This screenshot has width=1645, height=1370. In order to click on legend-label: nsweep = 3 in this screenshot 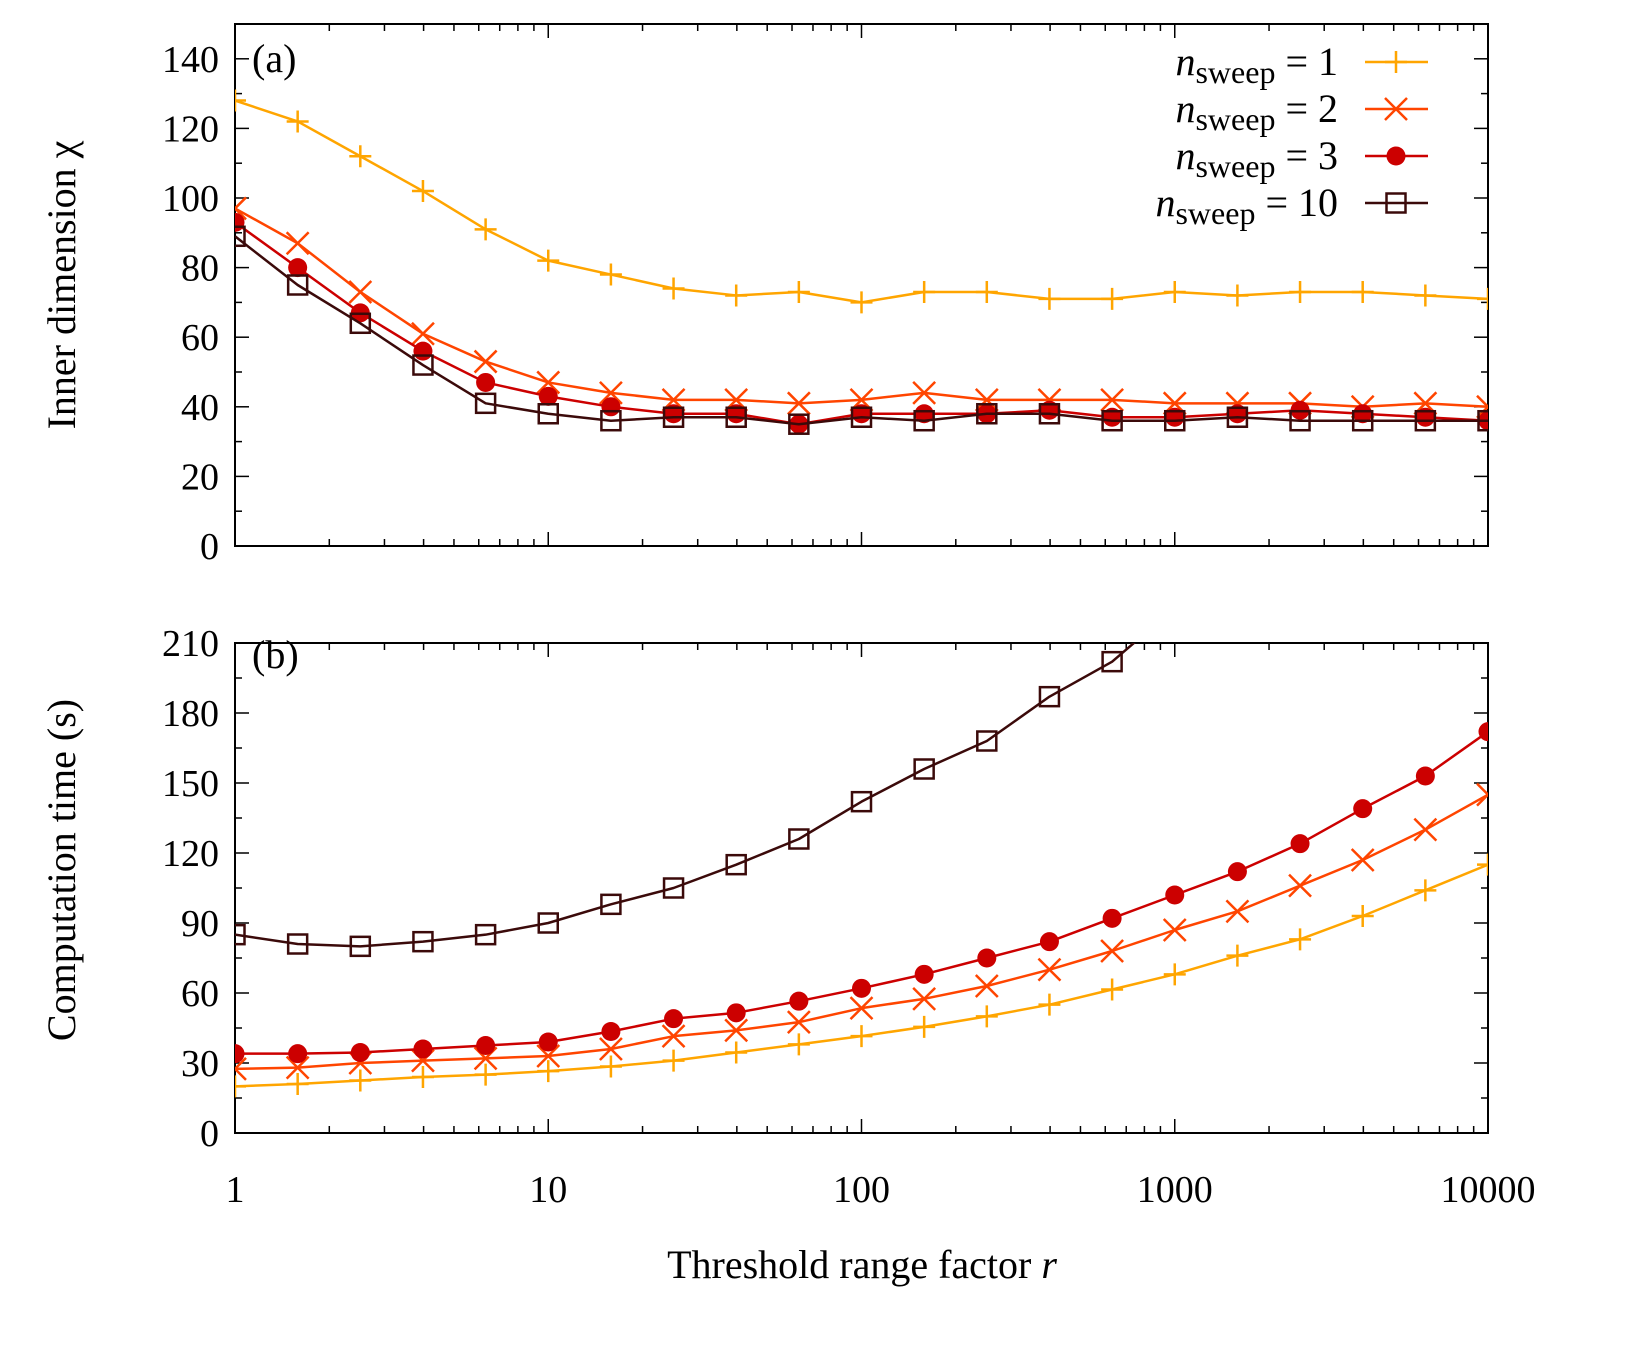, I will do `click(1256, 158)`.